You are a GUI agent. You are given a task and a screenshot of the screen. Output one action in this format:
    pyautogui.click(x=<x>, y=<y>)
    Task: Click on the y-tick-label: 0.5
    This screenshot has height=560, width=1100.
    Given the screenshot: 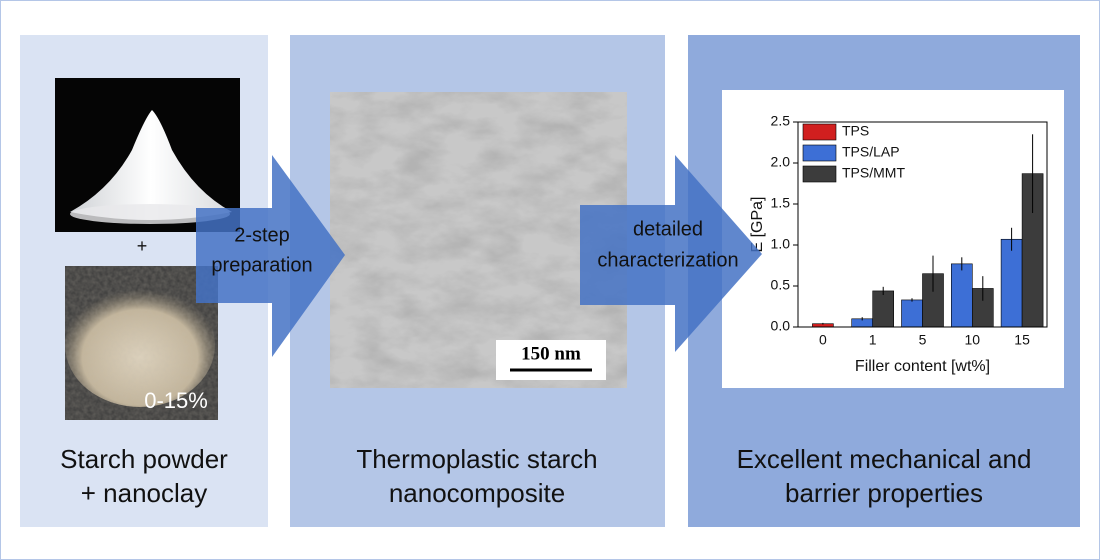 What is the action you would take?
    pyautogui.click(x=781, y=285)
    